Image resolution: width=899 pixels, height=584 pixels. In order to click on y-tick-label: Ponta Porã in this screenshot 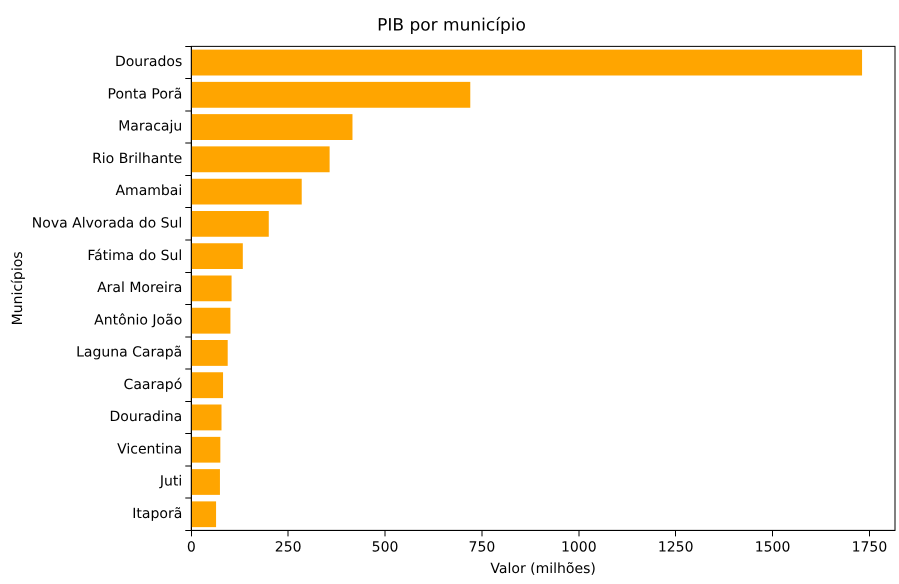, I will do `click(145, 94)`.